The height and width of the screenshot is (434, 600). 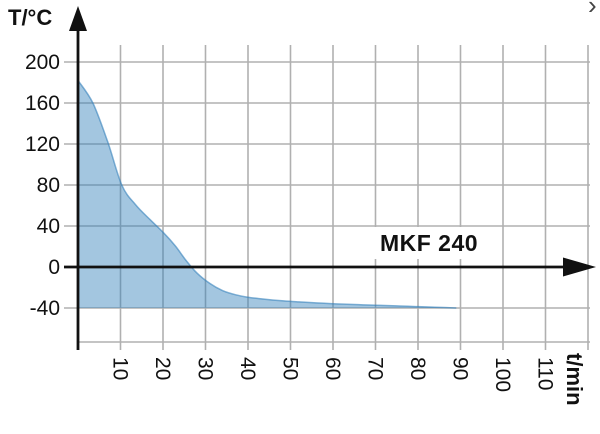 What do you see at coordinates (42, 62) in the screenshot?
I see `y-tick-label: 200` at bounding box center [42, 62].